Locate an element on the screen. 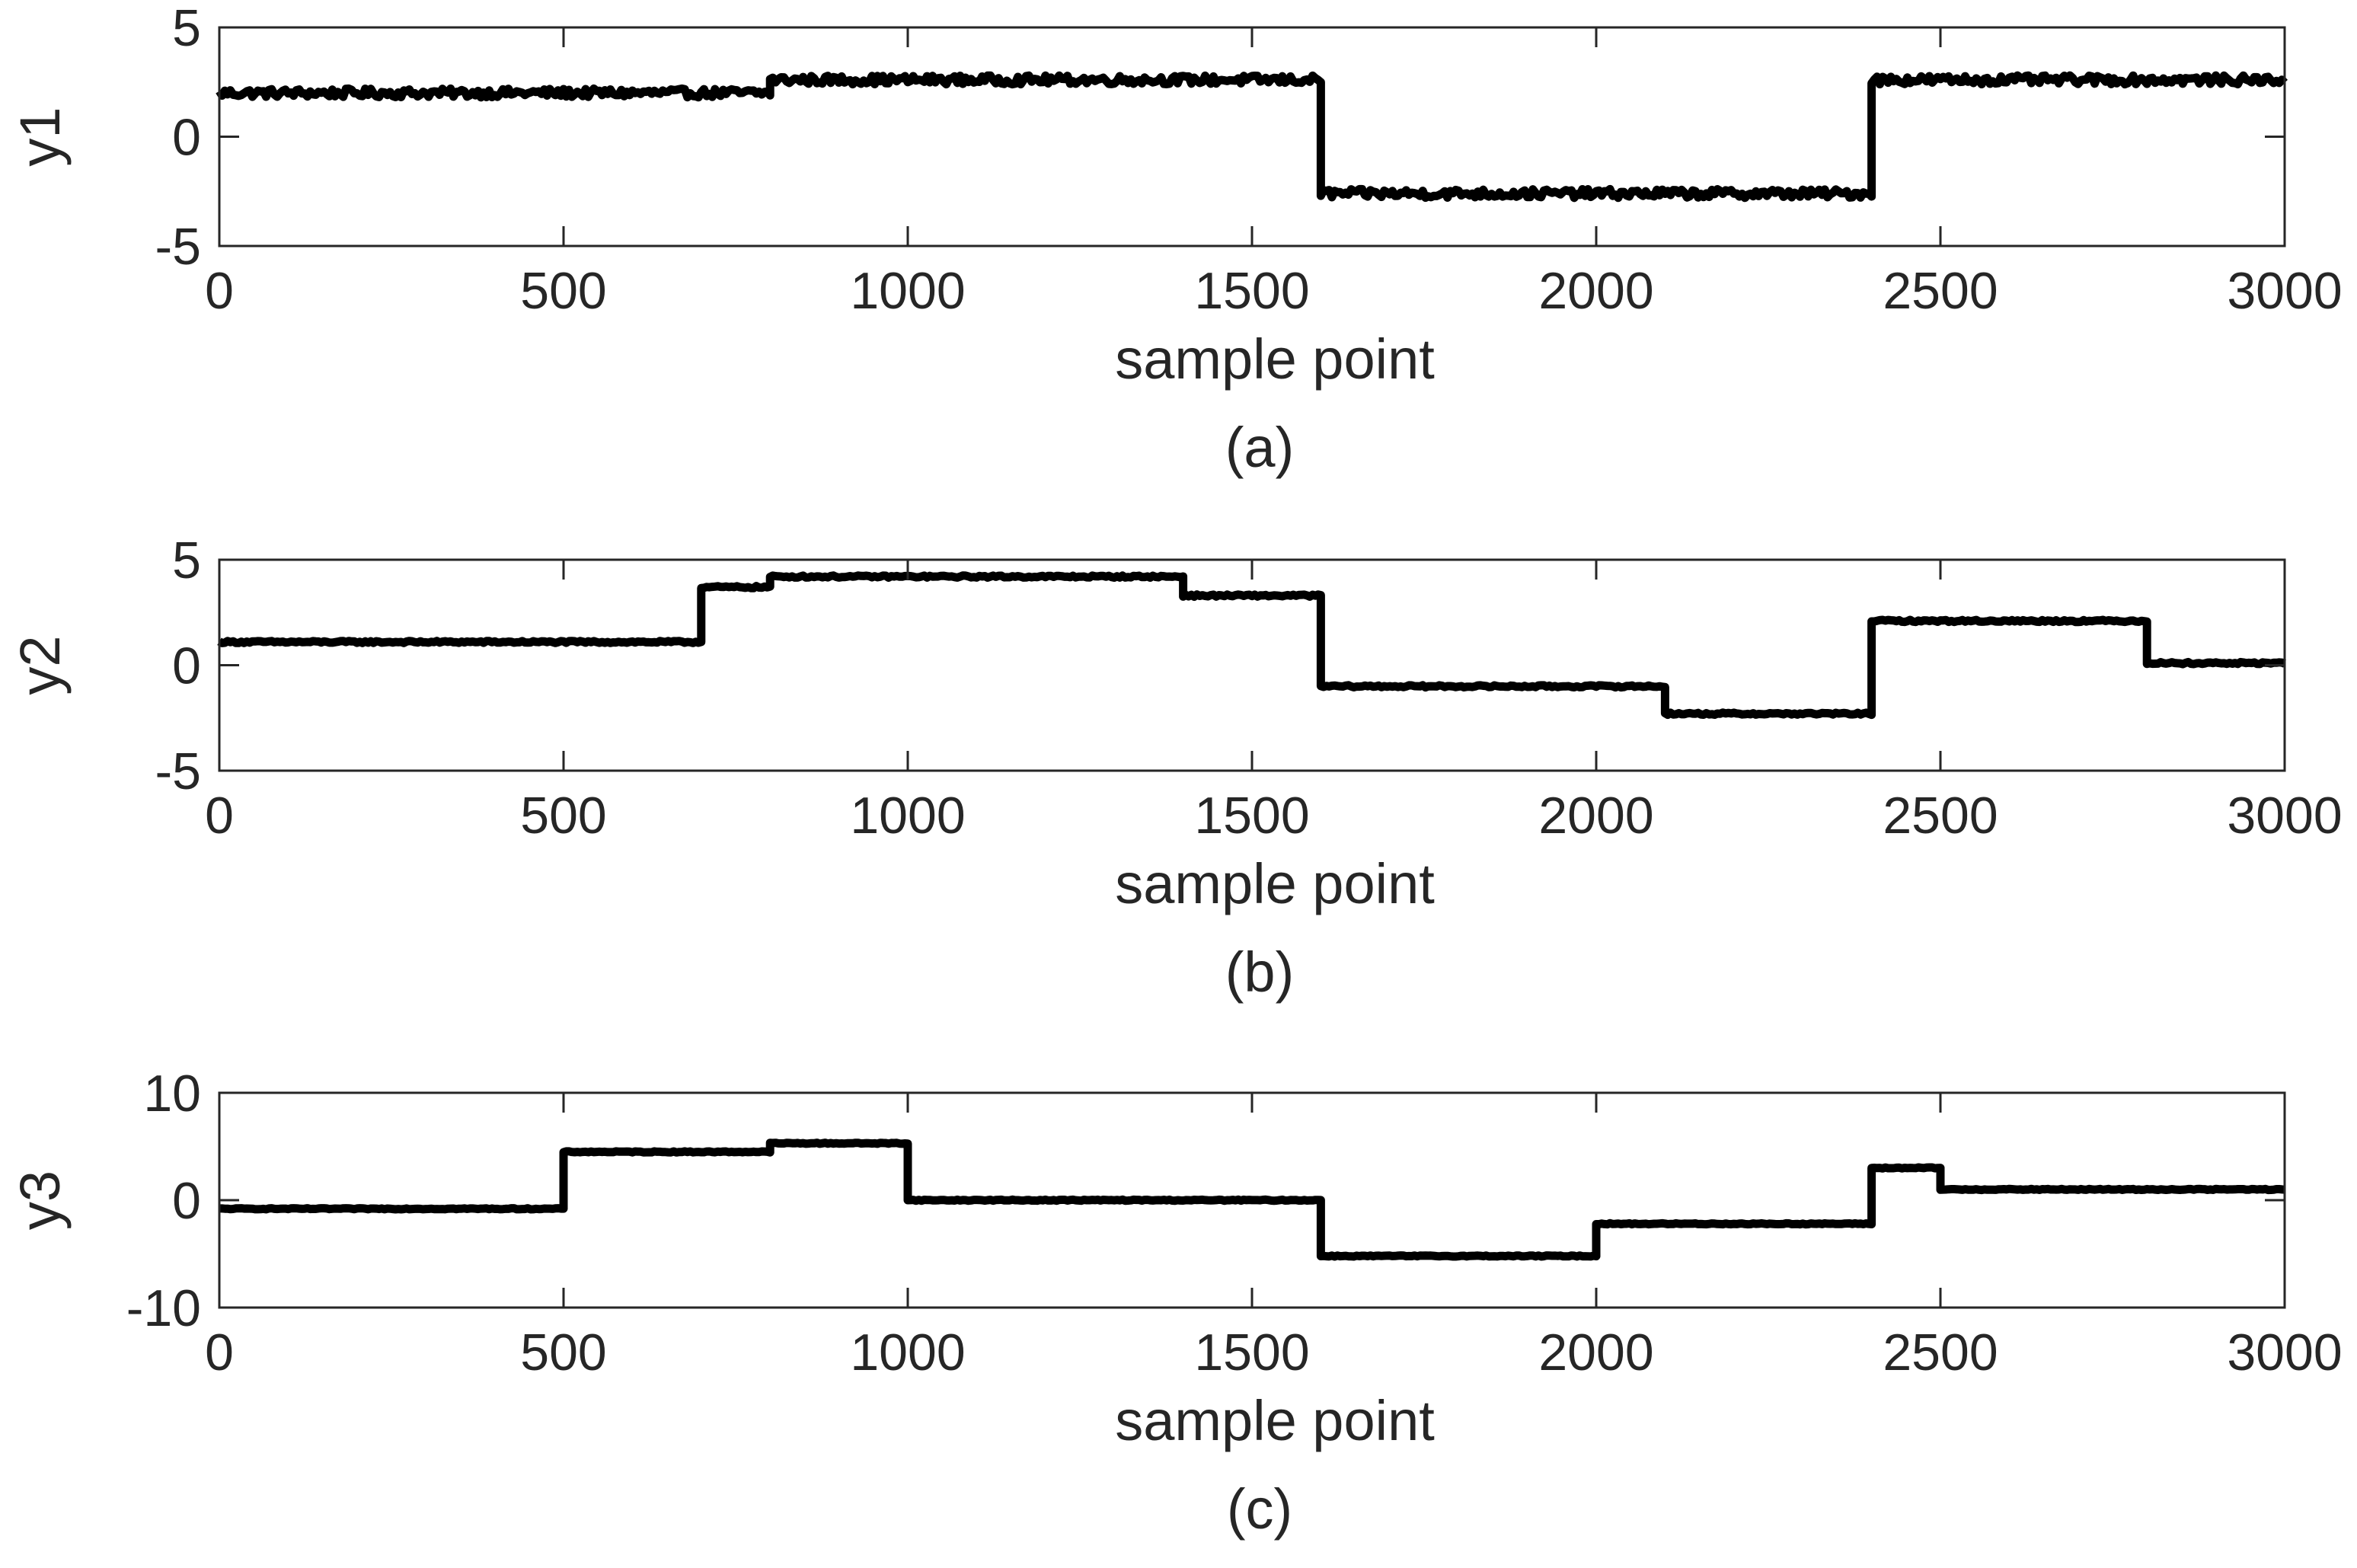 The height and width of the screenshot is (1568, 2357). panel-label: (a) is located at coordinates (1259, 447).